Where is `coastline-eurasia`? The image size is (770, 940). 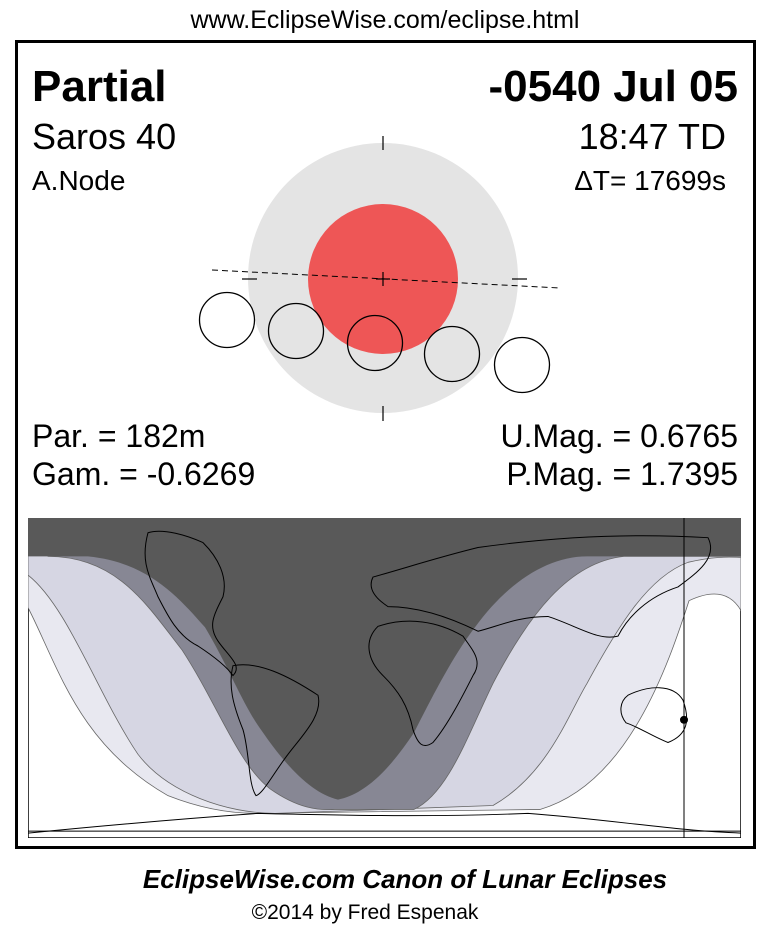
coastline-eurasia is located at coordinates (541, 586).